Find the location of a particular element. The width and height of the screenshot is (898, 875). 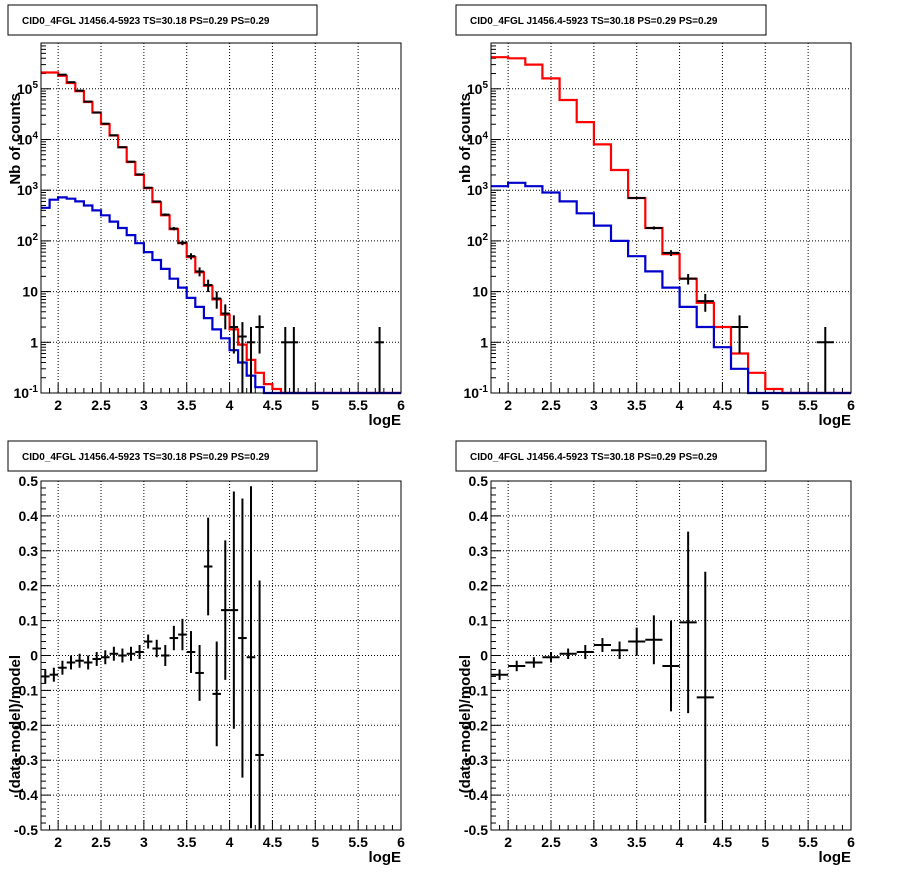

chart-title-box is located at coordinates (162, 456).